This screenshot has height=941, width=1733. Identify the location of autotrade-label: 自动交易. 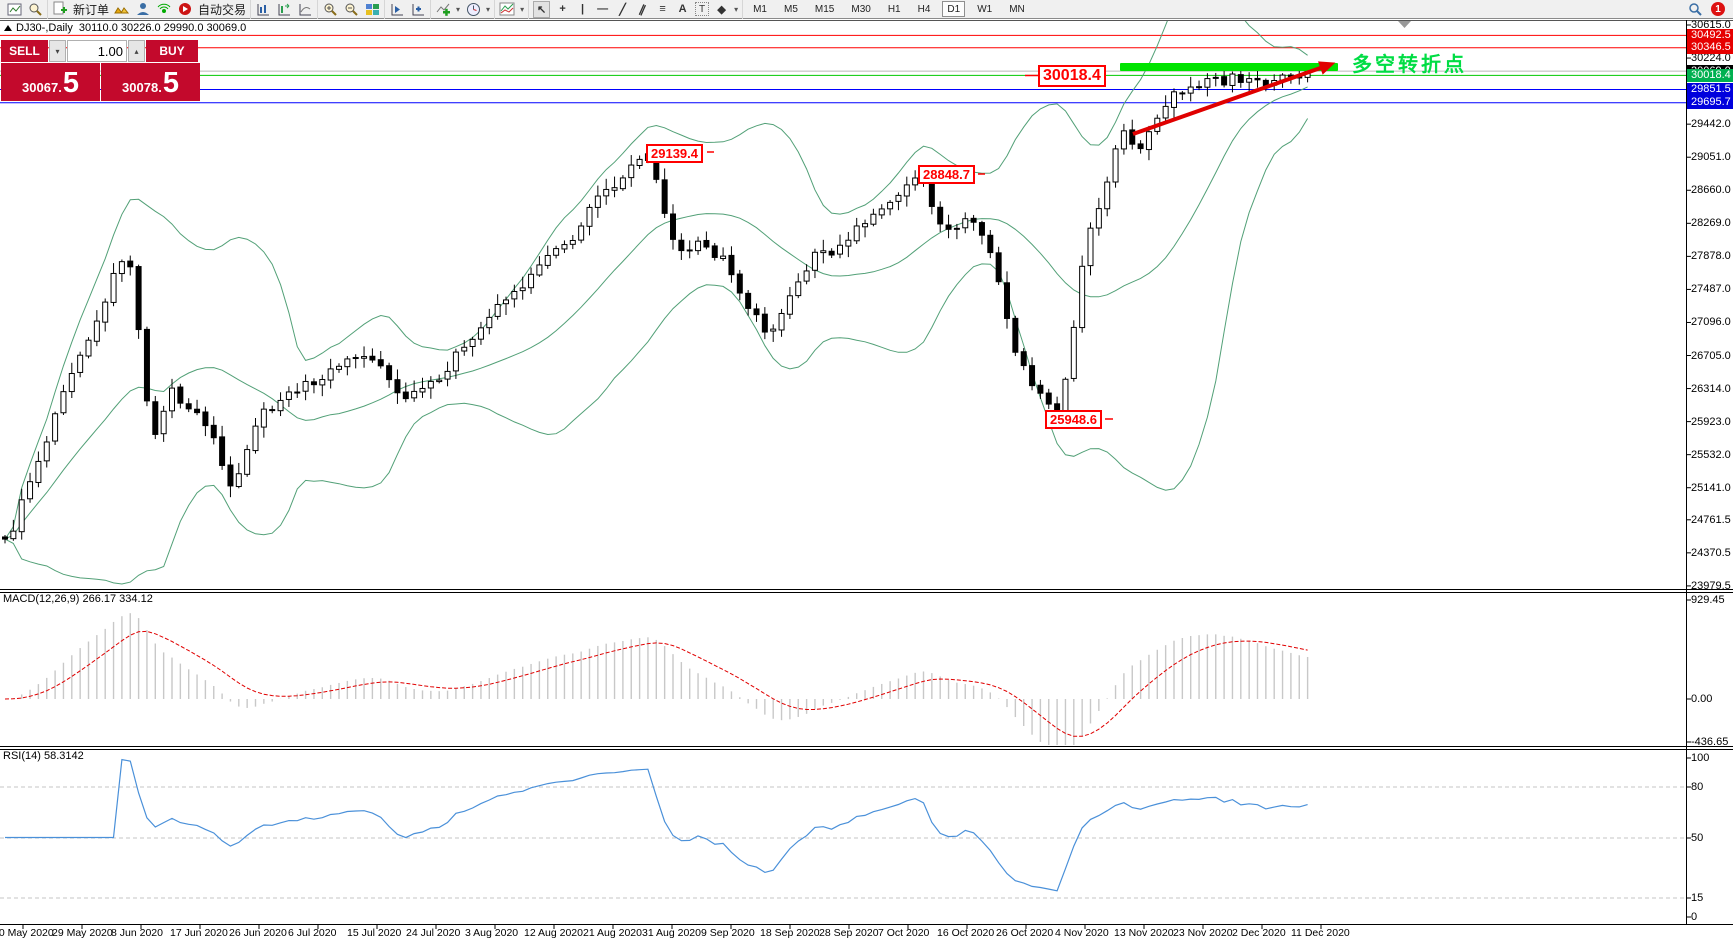
(222, 9).